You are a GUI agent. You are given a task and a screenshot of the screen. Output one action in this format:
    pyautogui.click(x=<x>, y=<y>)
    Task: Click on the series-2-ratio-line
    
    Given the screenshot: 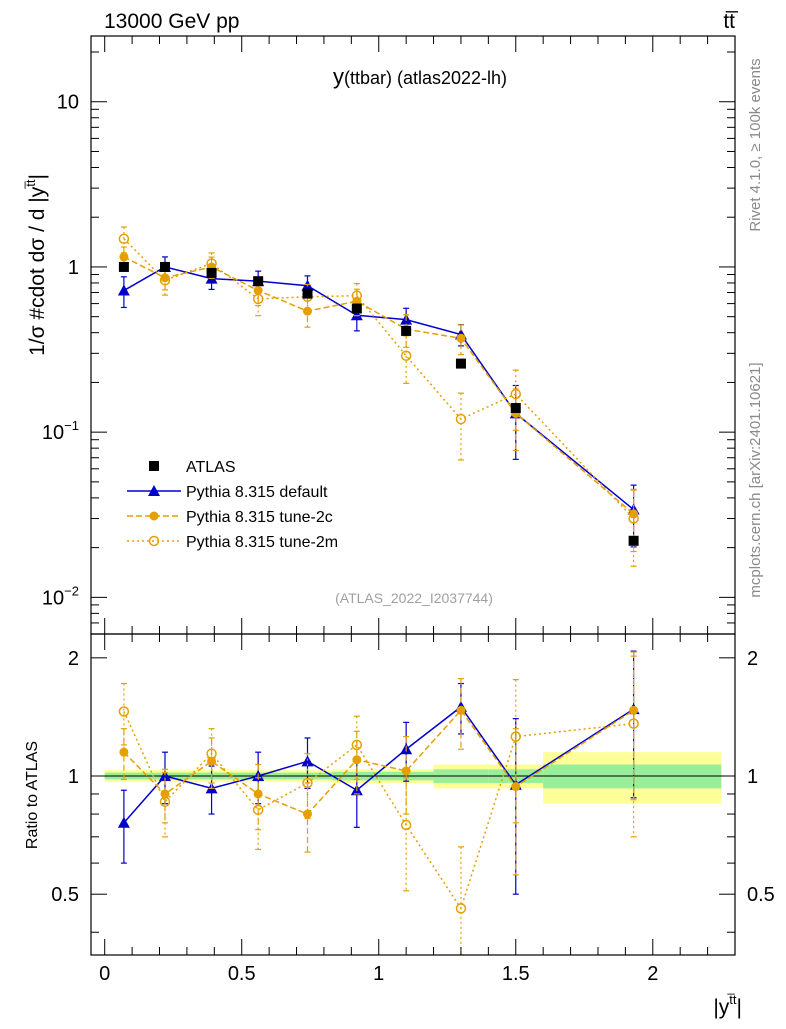 What is the action you would take?
    pyautogui.click(x=379, y=762)
    